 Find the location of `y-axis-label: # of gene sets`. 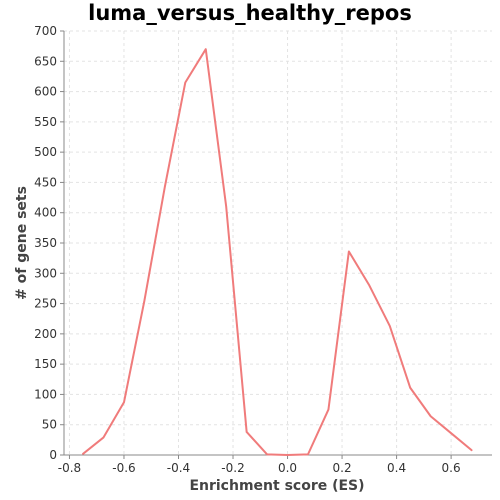

y-axis-label: # of gene sets is located at coordinates (22, 243).